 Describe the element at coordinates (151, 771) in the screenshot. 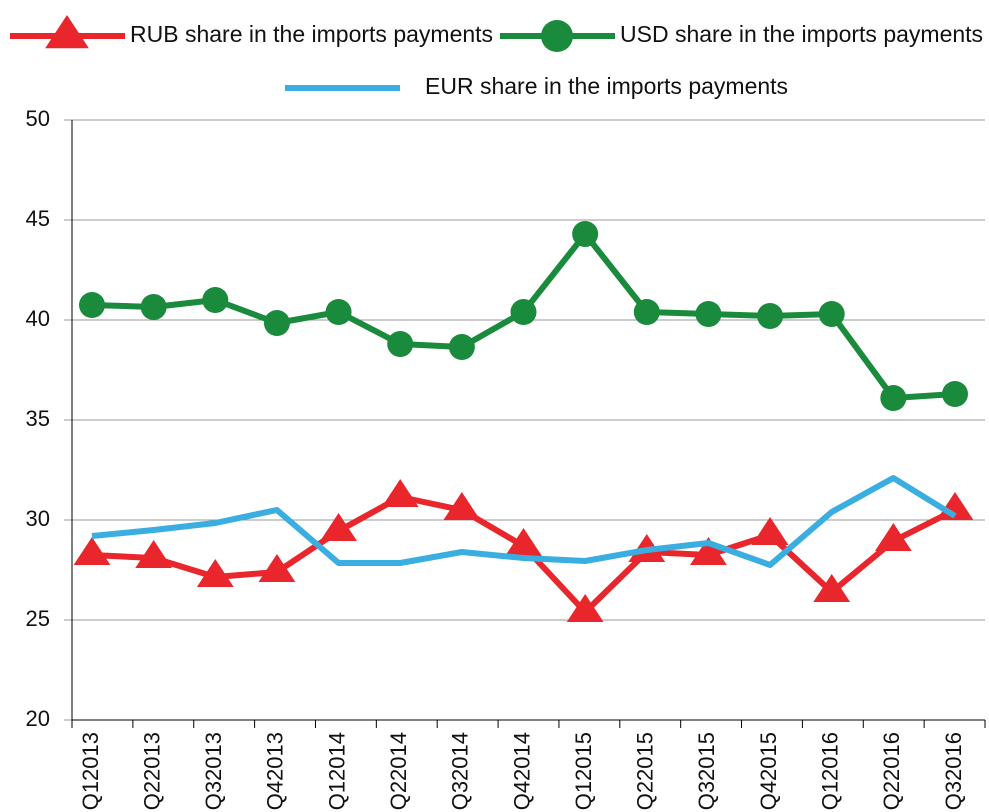

I see `x-tick-label: Q22013` at that location.